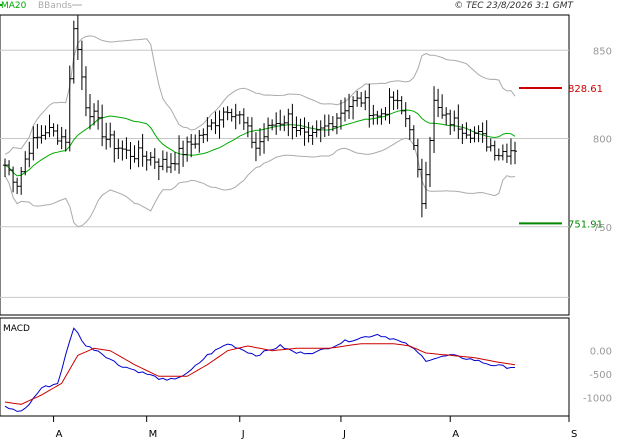 Image resolution: width=627 pixels, height=440 pixels. Describe the element at coordinates (561, 157) in the screenshot. I see `level-lines: 828.61 751.91` at that location.